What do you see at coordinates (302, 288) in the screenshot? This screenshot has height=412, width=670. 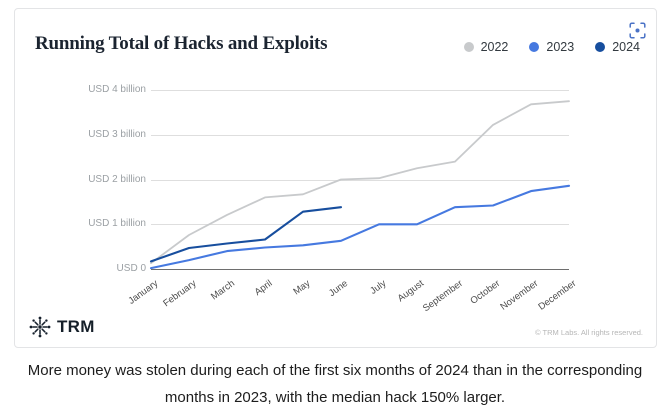 I see `x-axis-tick-label: May` at bounding box center [302, 288].